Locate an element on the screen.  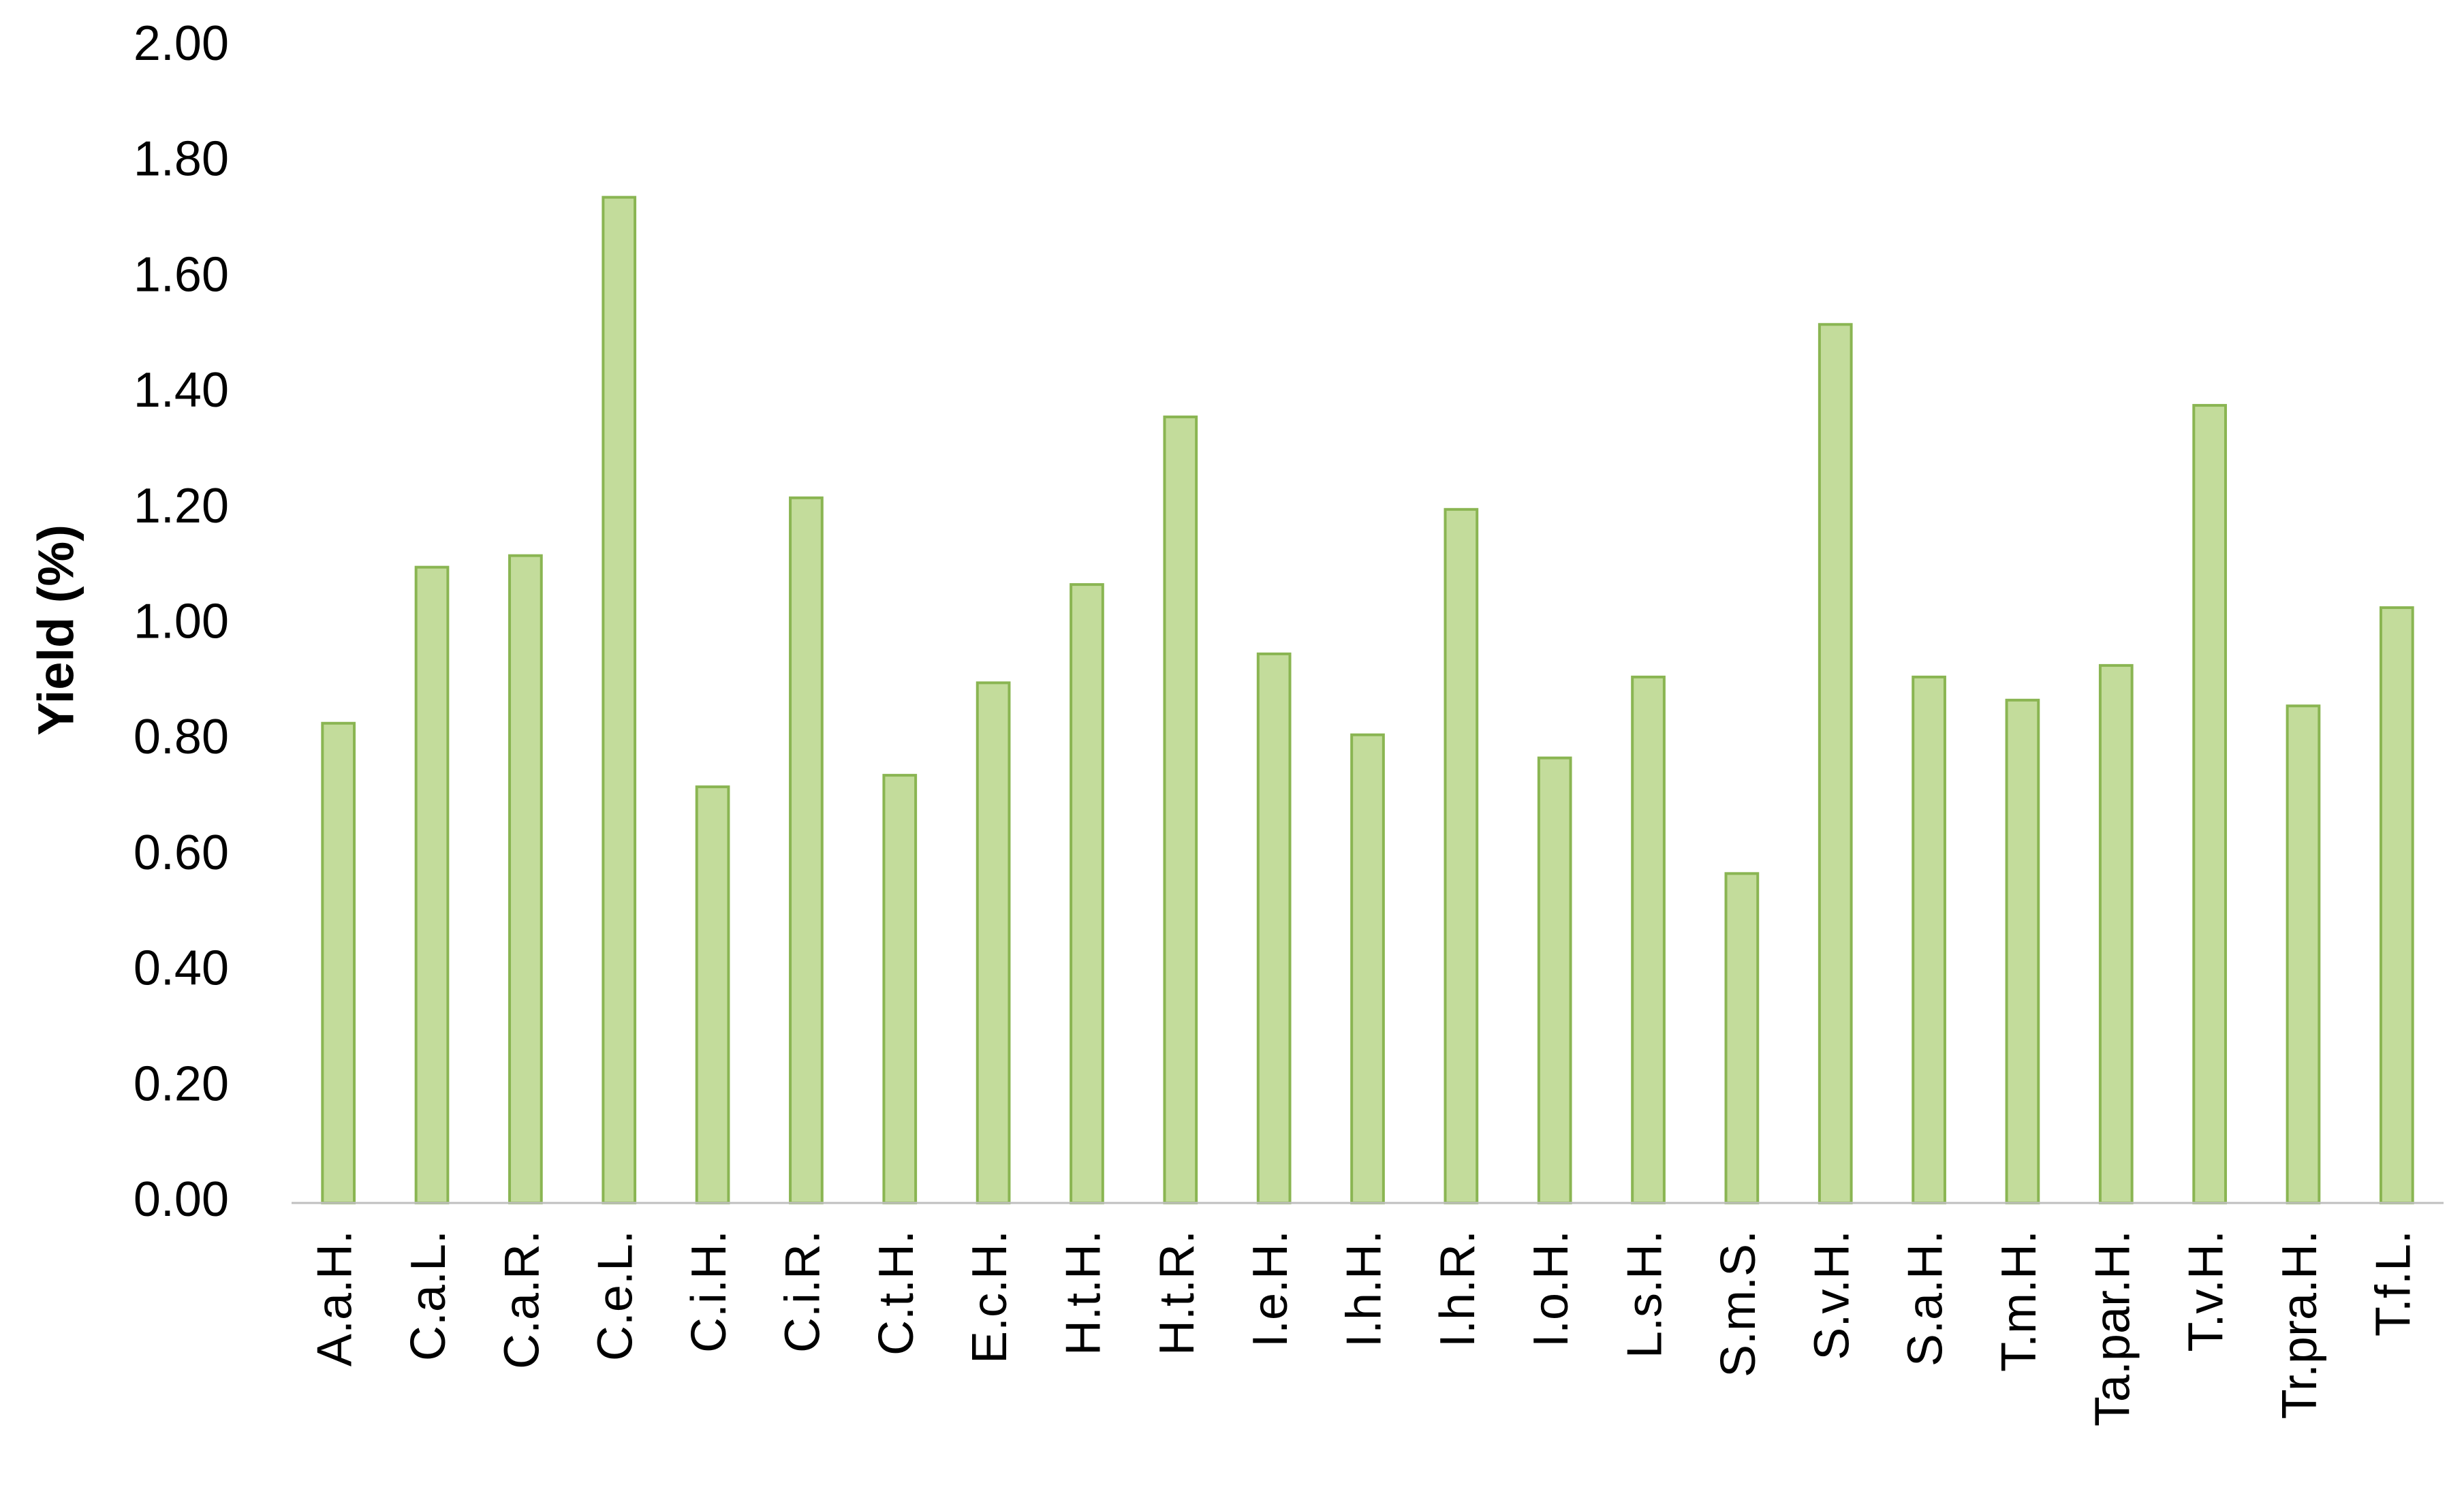
x-tick-label: I.e.H. is located at coordinates (1271, 1288).